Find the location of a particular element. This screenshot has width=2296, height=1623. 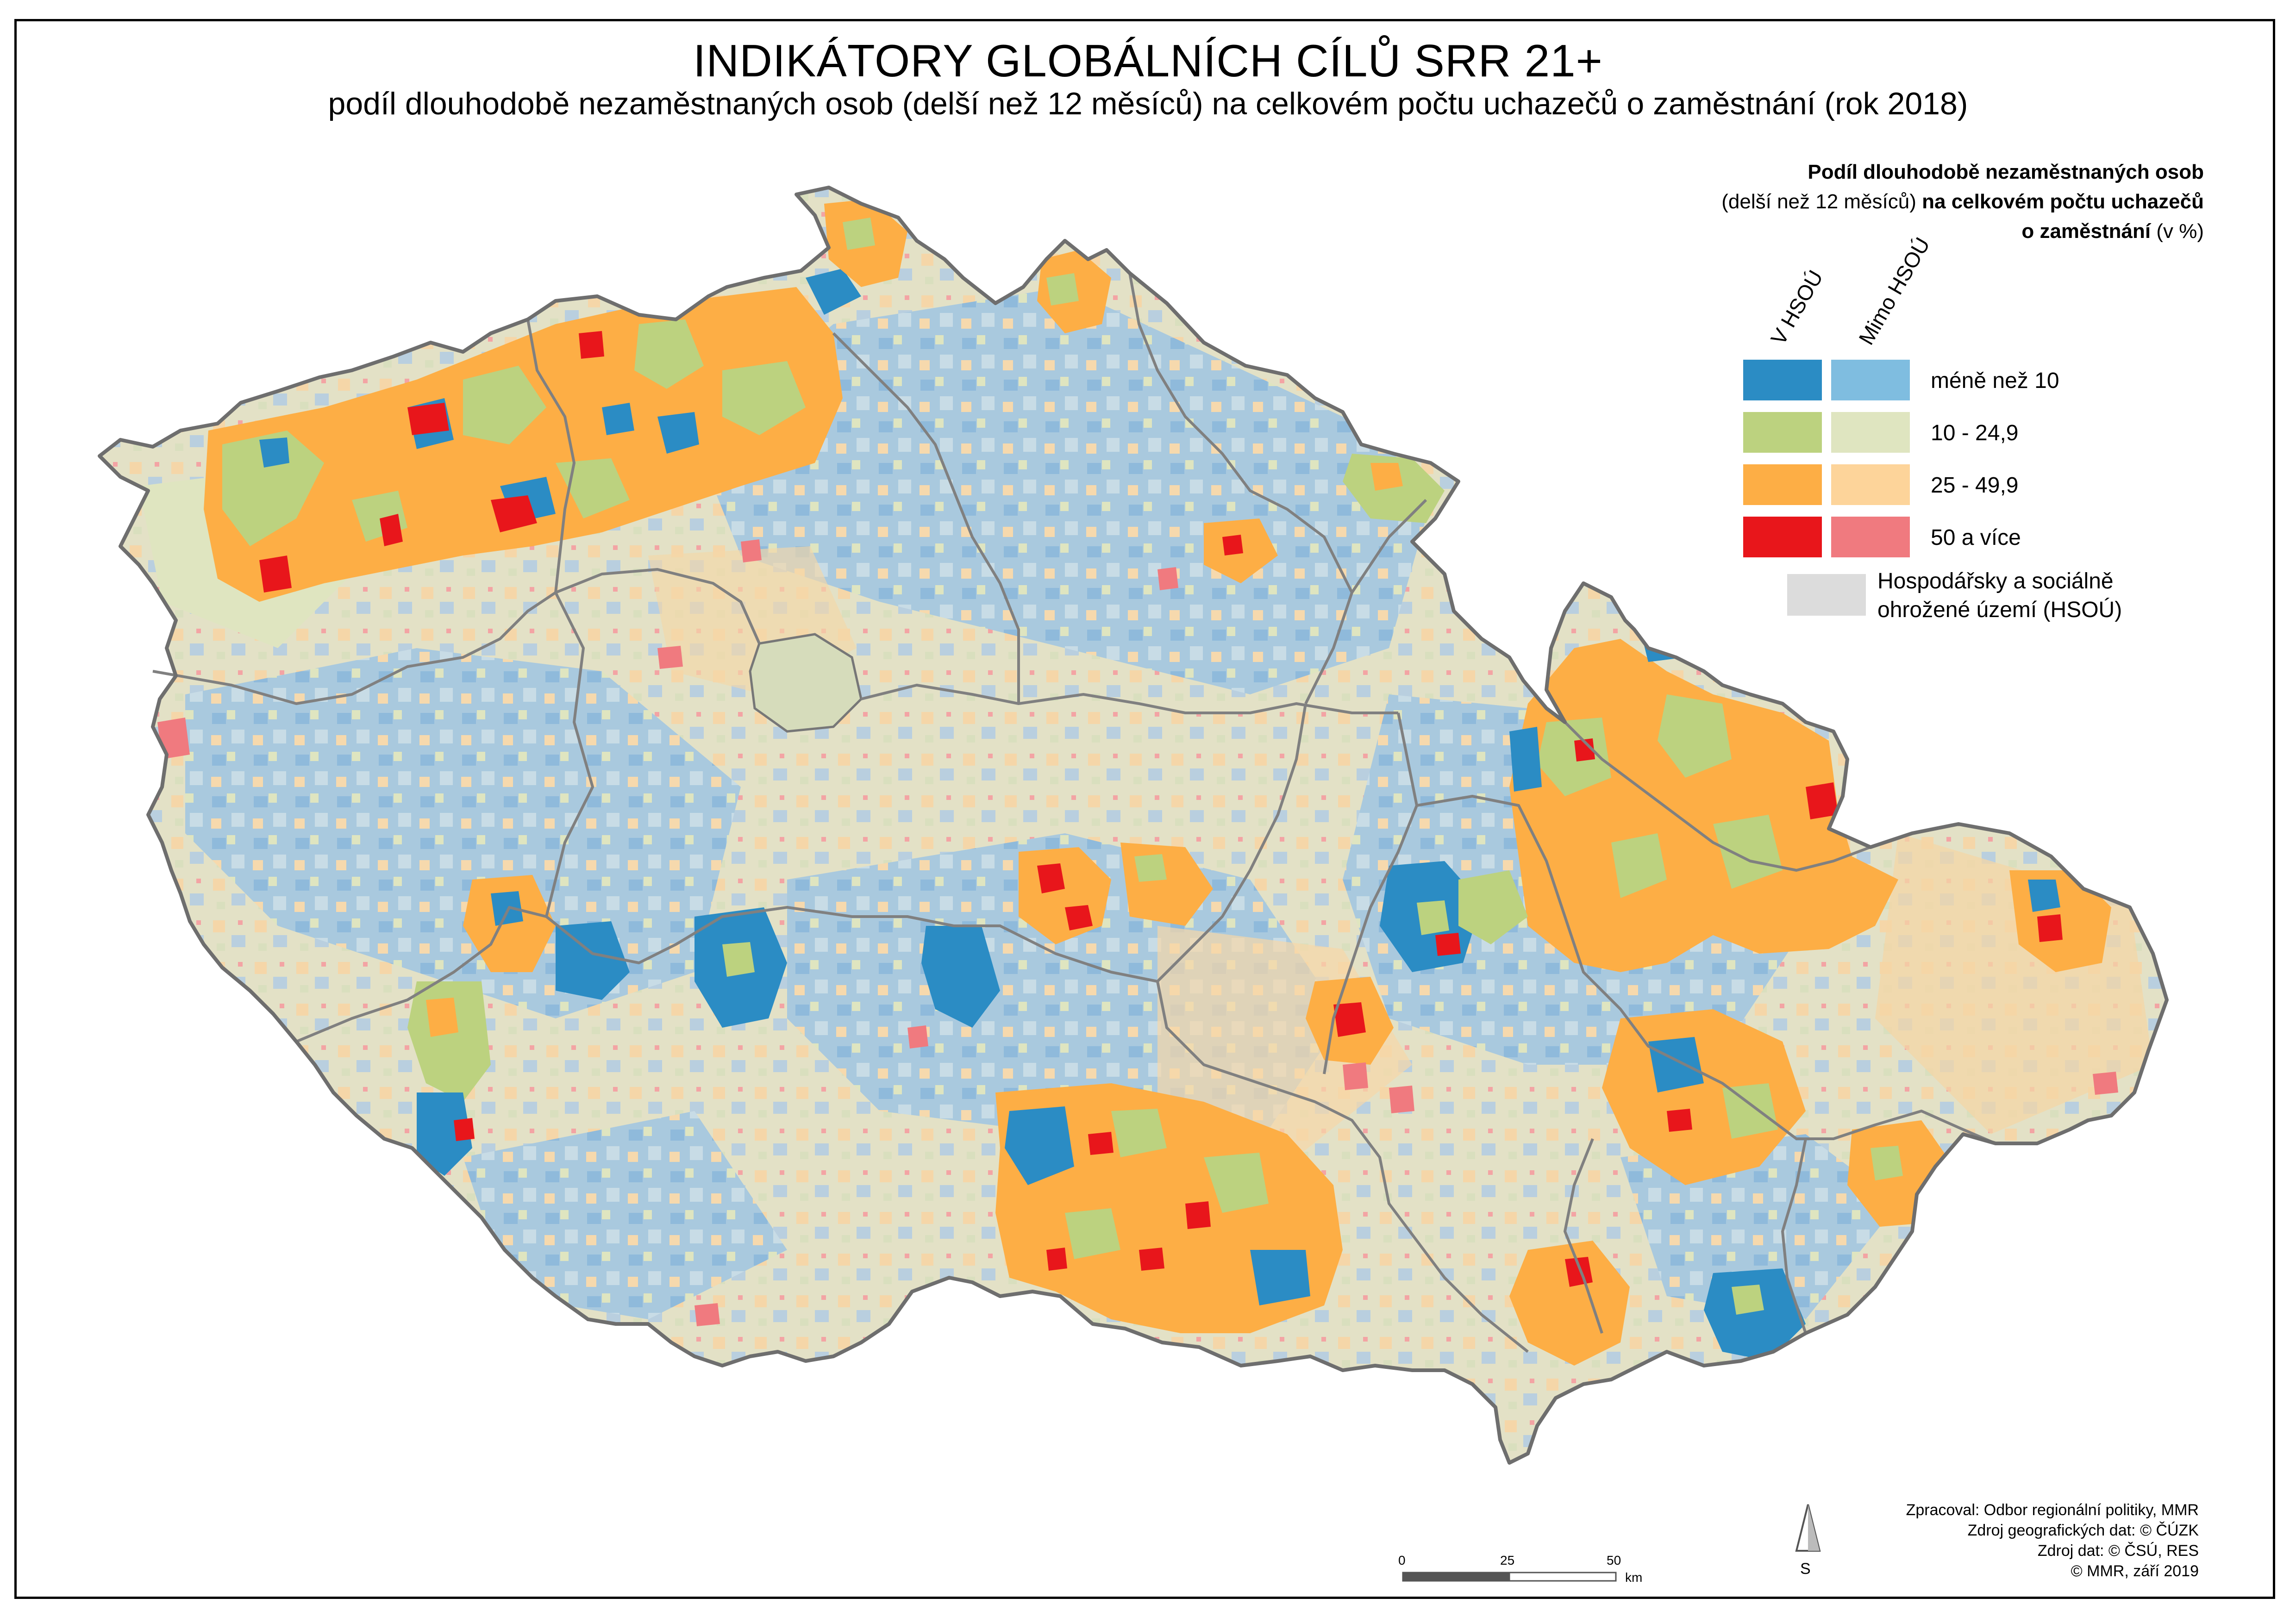

scale-bar is located at coordinates (1509, 1577).